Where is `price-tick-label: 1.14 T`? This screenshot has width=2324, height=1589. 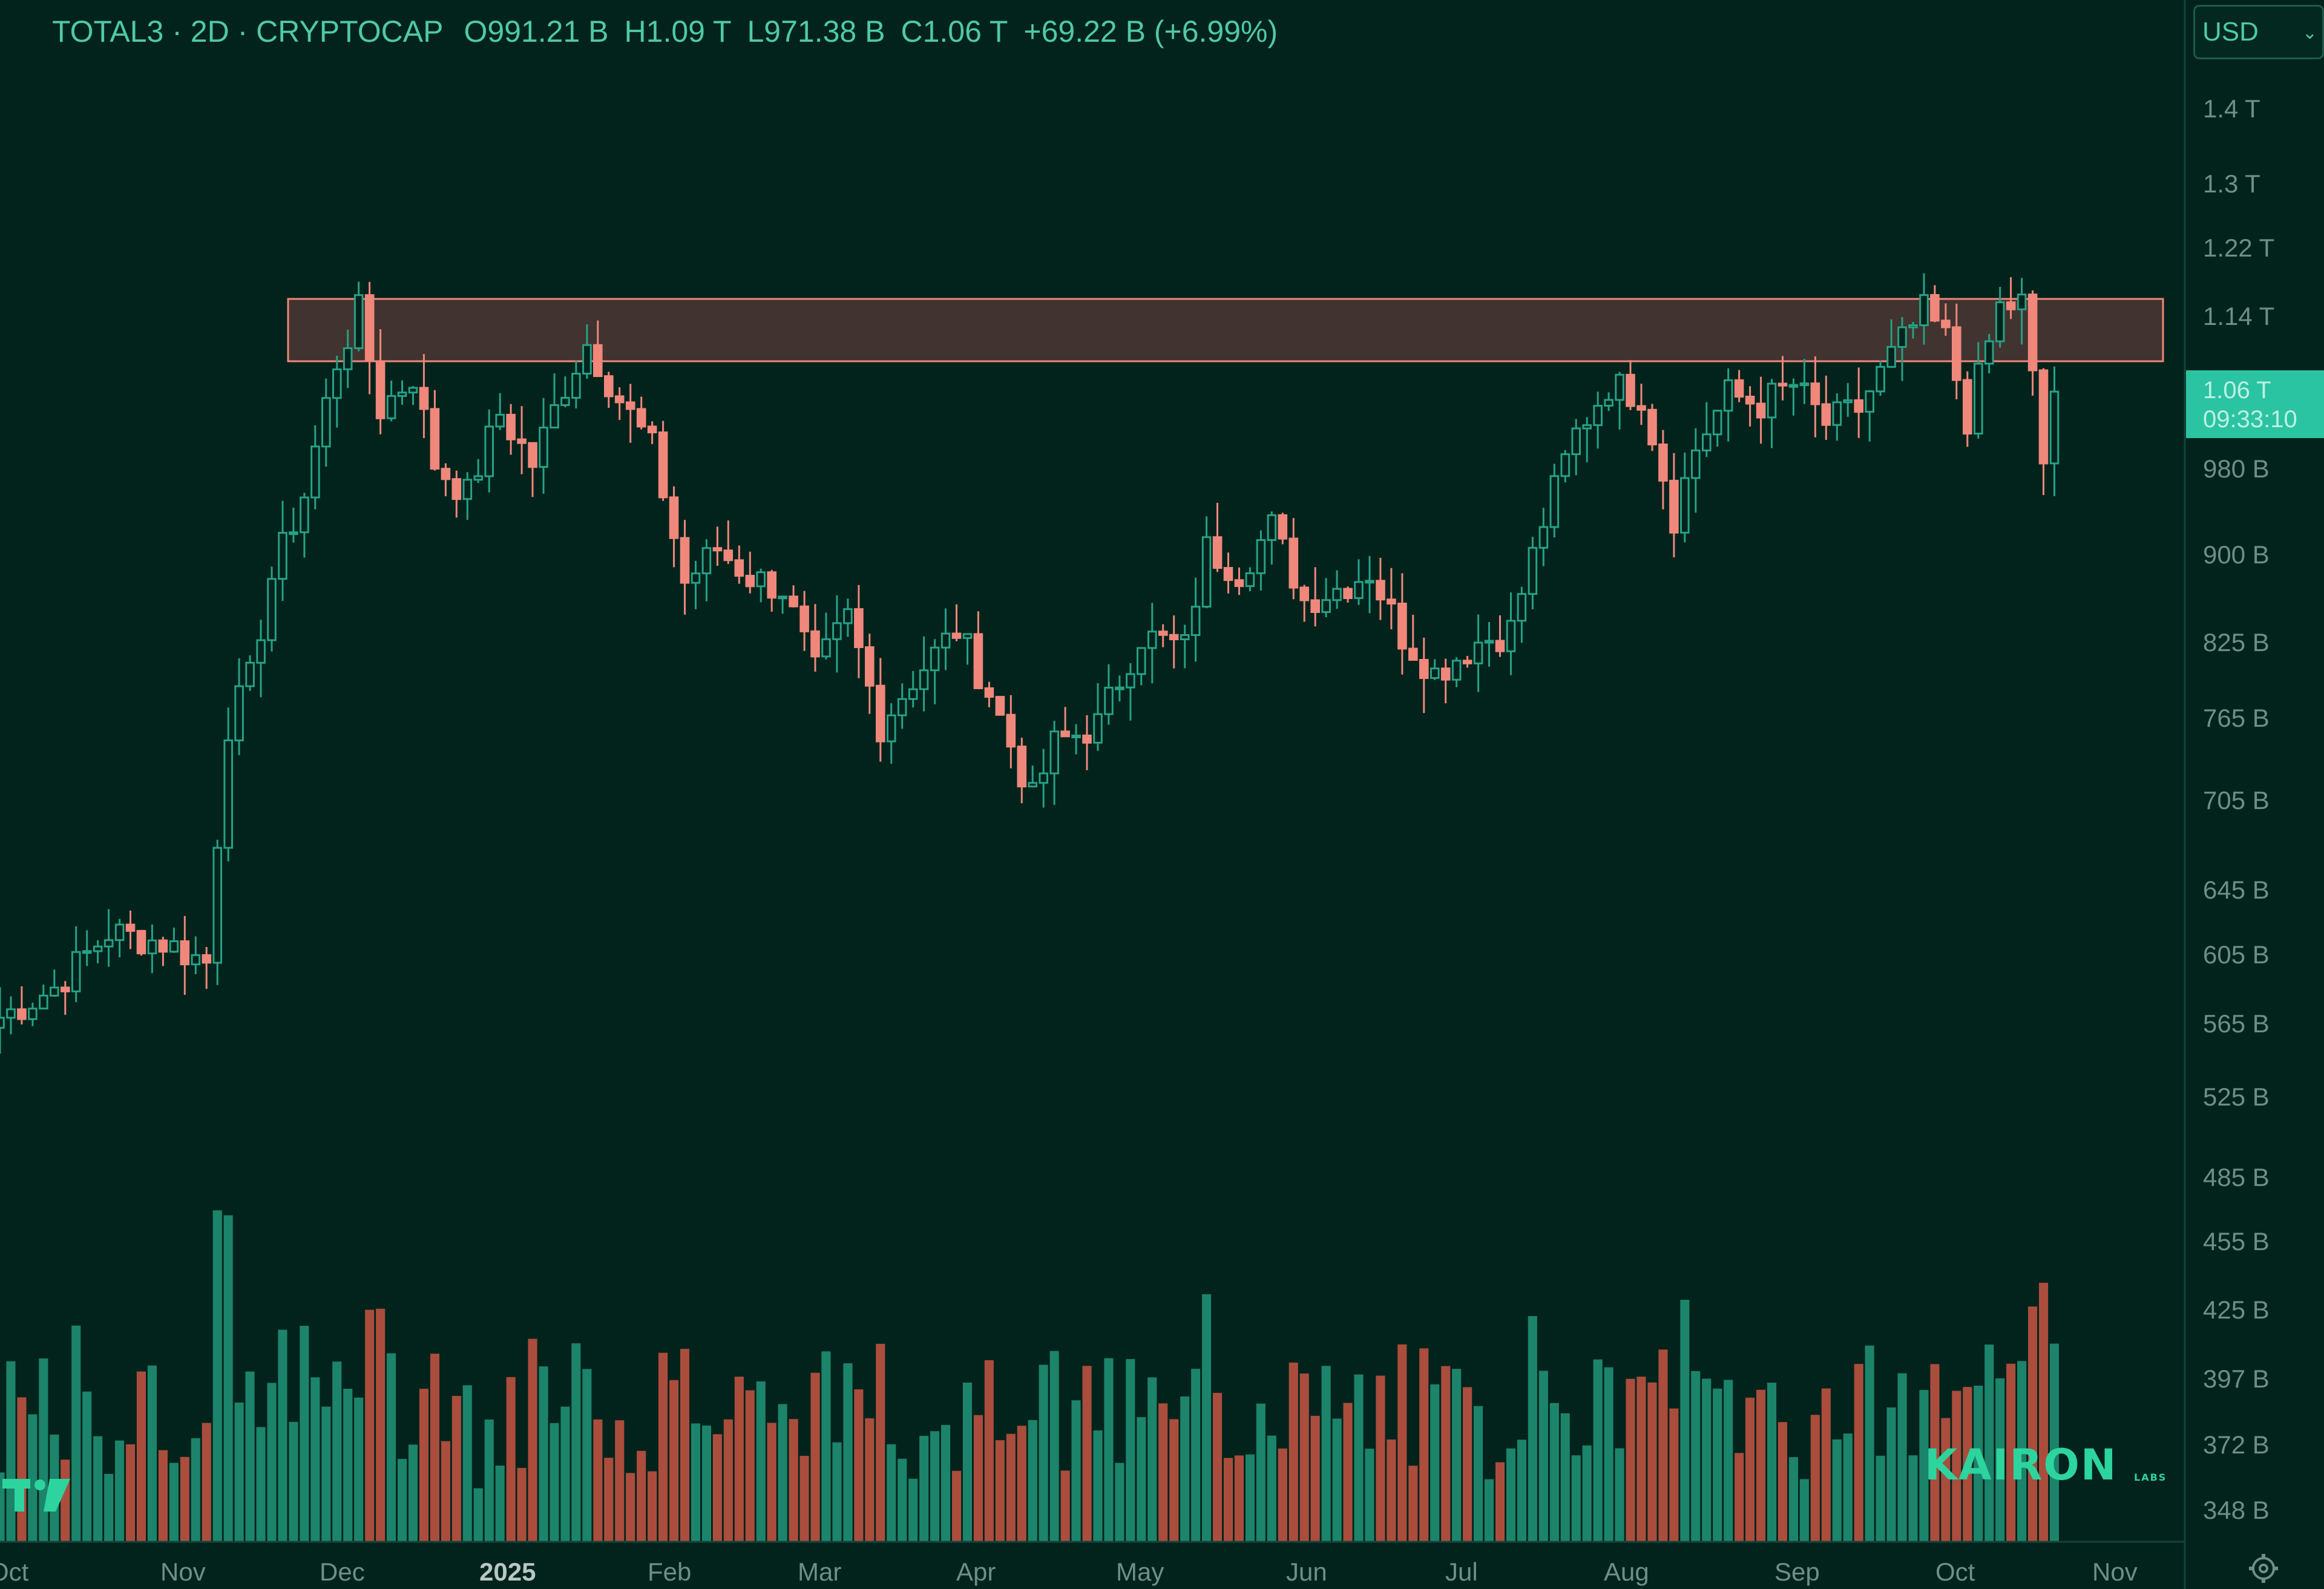 price-tick-label: 1.14 T is located at coordinates (2238, 316).